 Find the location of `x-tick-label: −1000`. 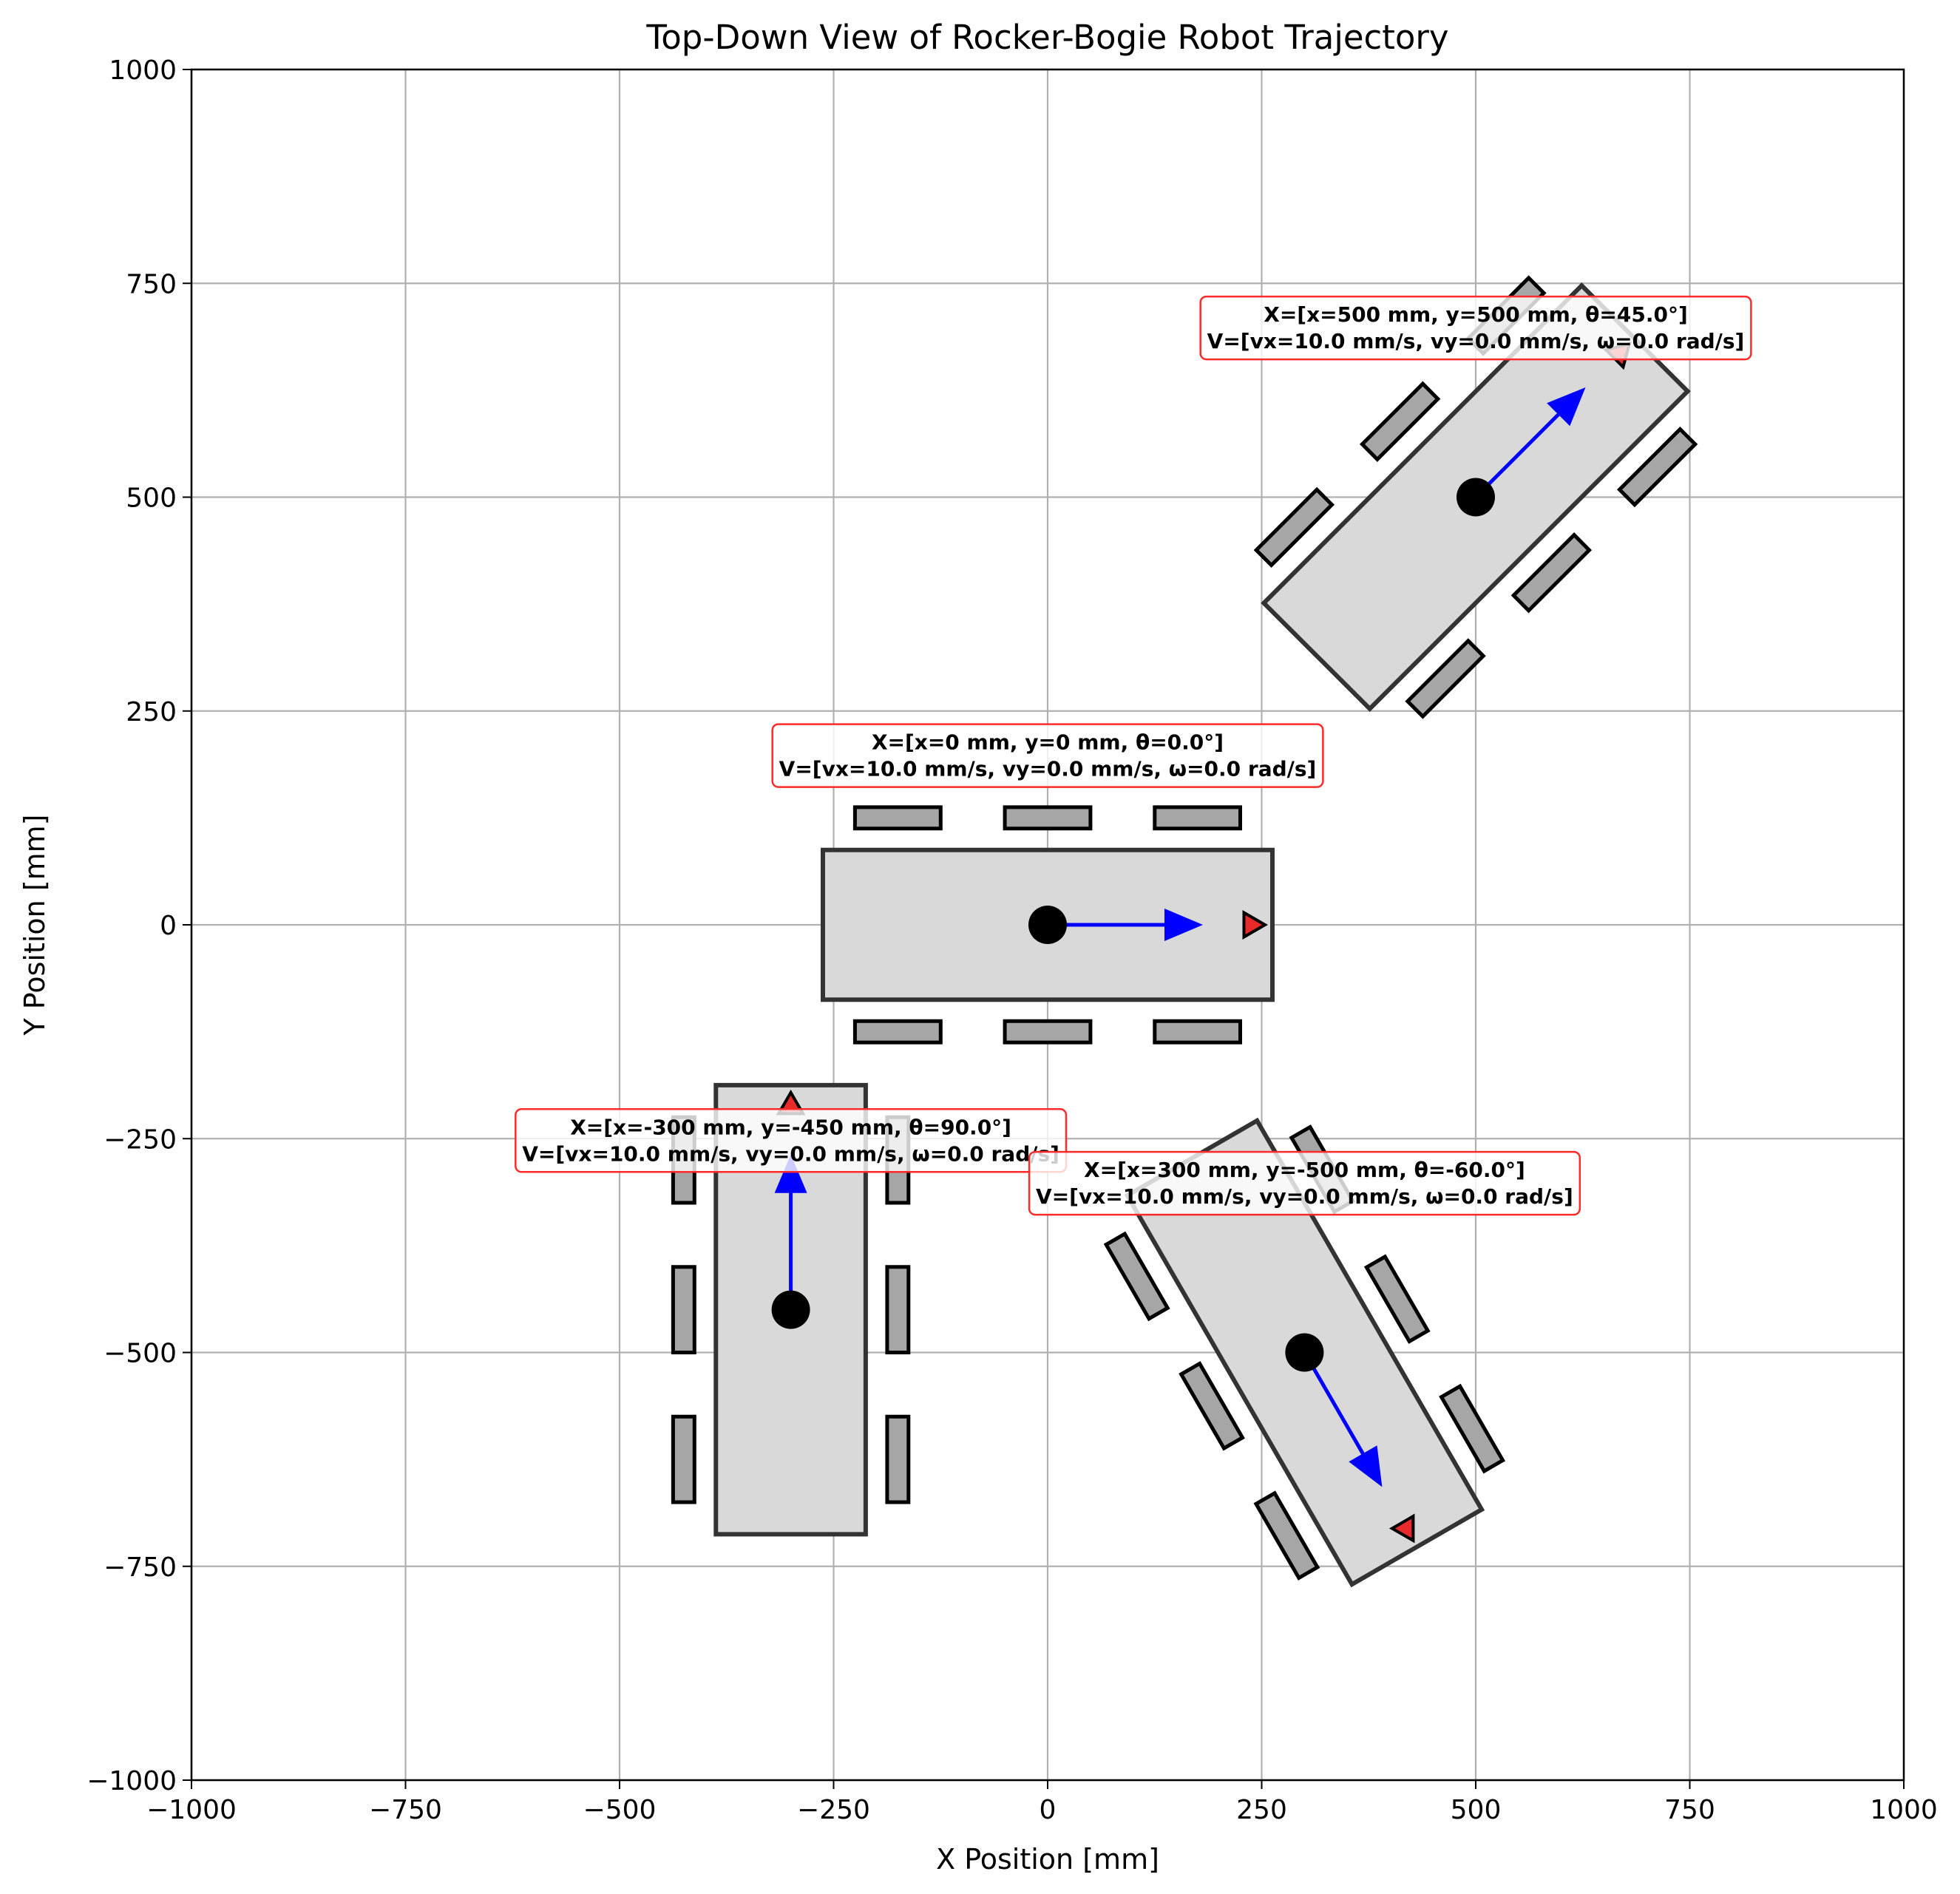

x-tick-label: −1000 is located at coordinates (191, 1810).